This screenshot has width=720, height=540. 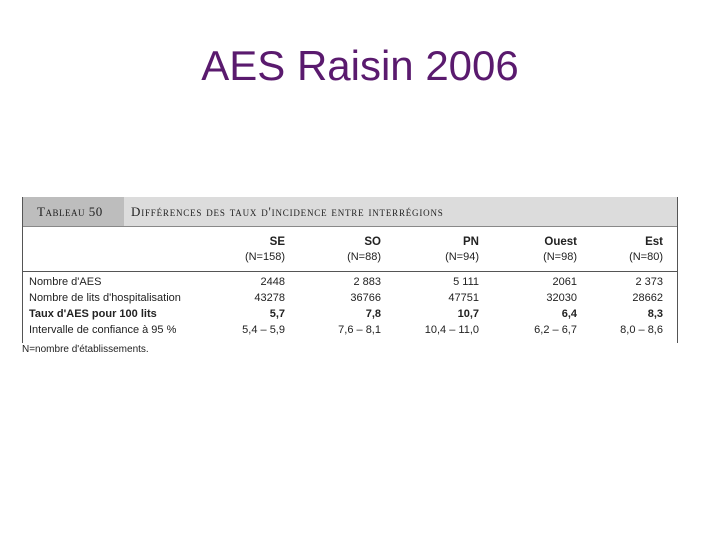 I want to click on column-header-ouest: Ouest (N=98), so click(x=532, y=250).